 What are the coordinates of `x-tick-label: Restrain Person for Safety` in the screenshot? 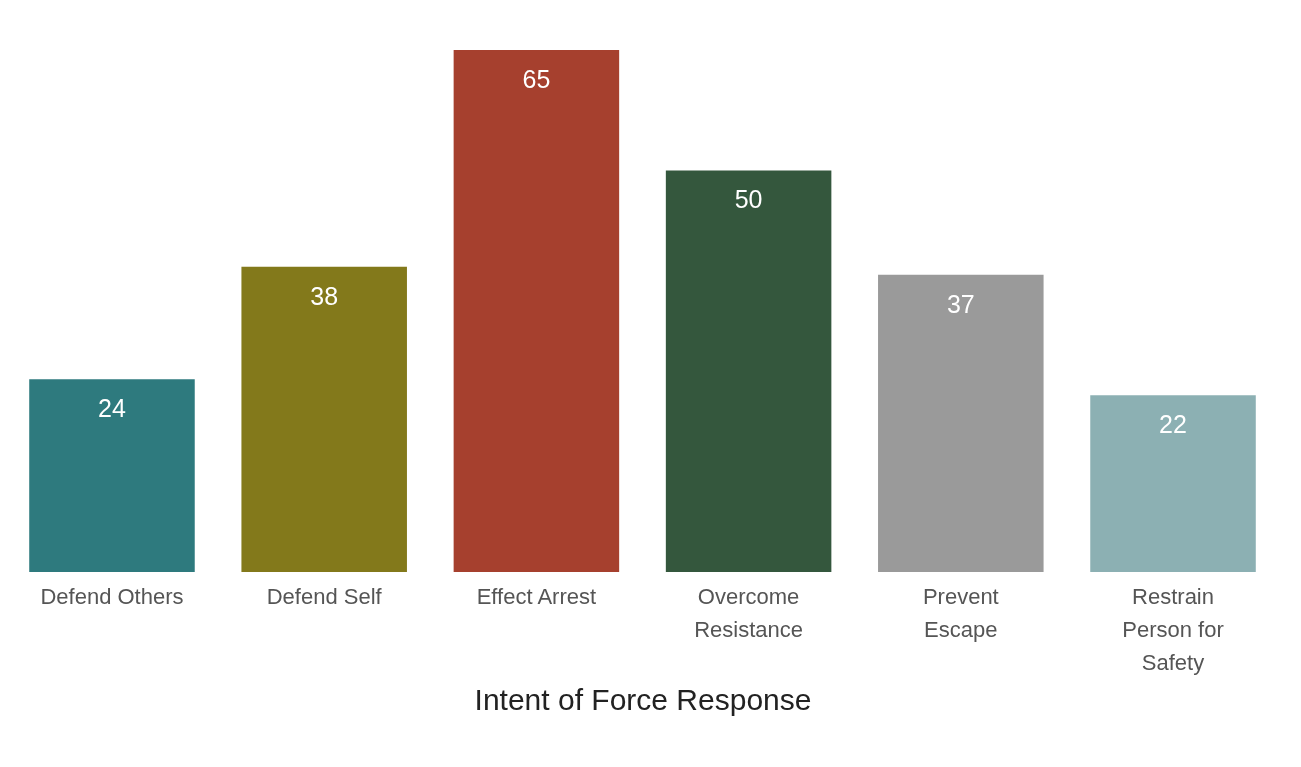 It's located at (1173, 629).